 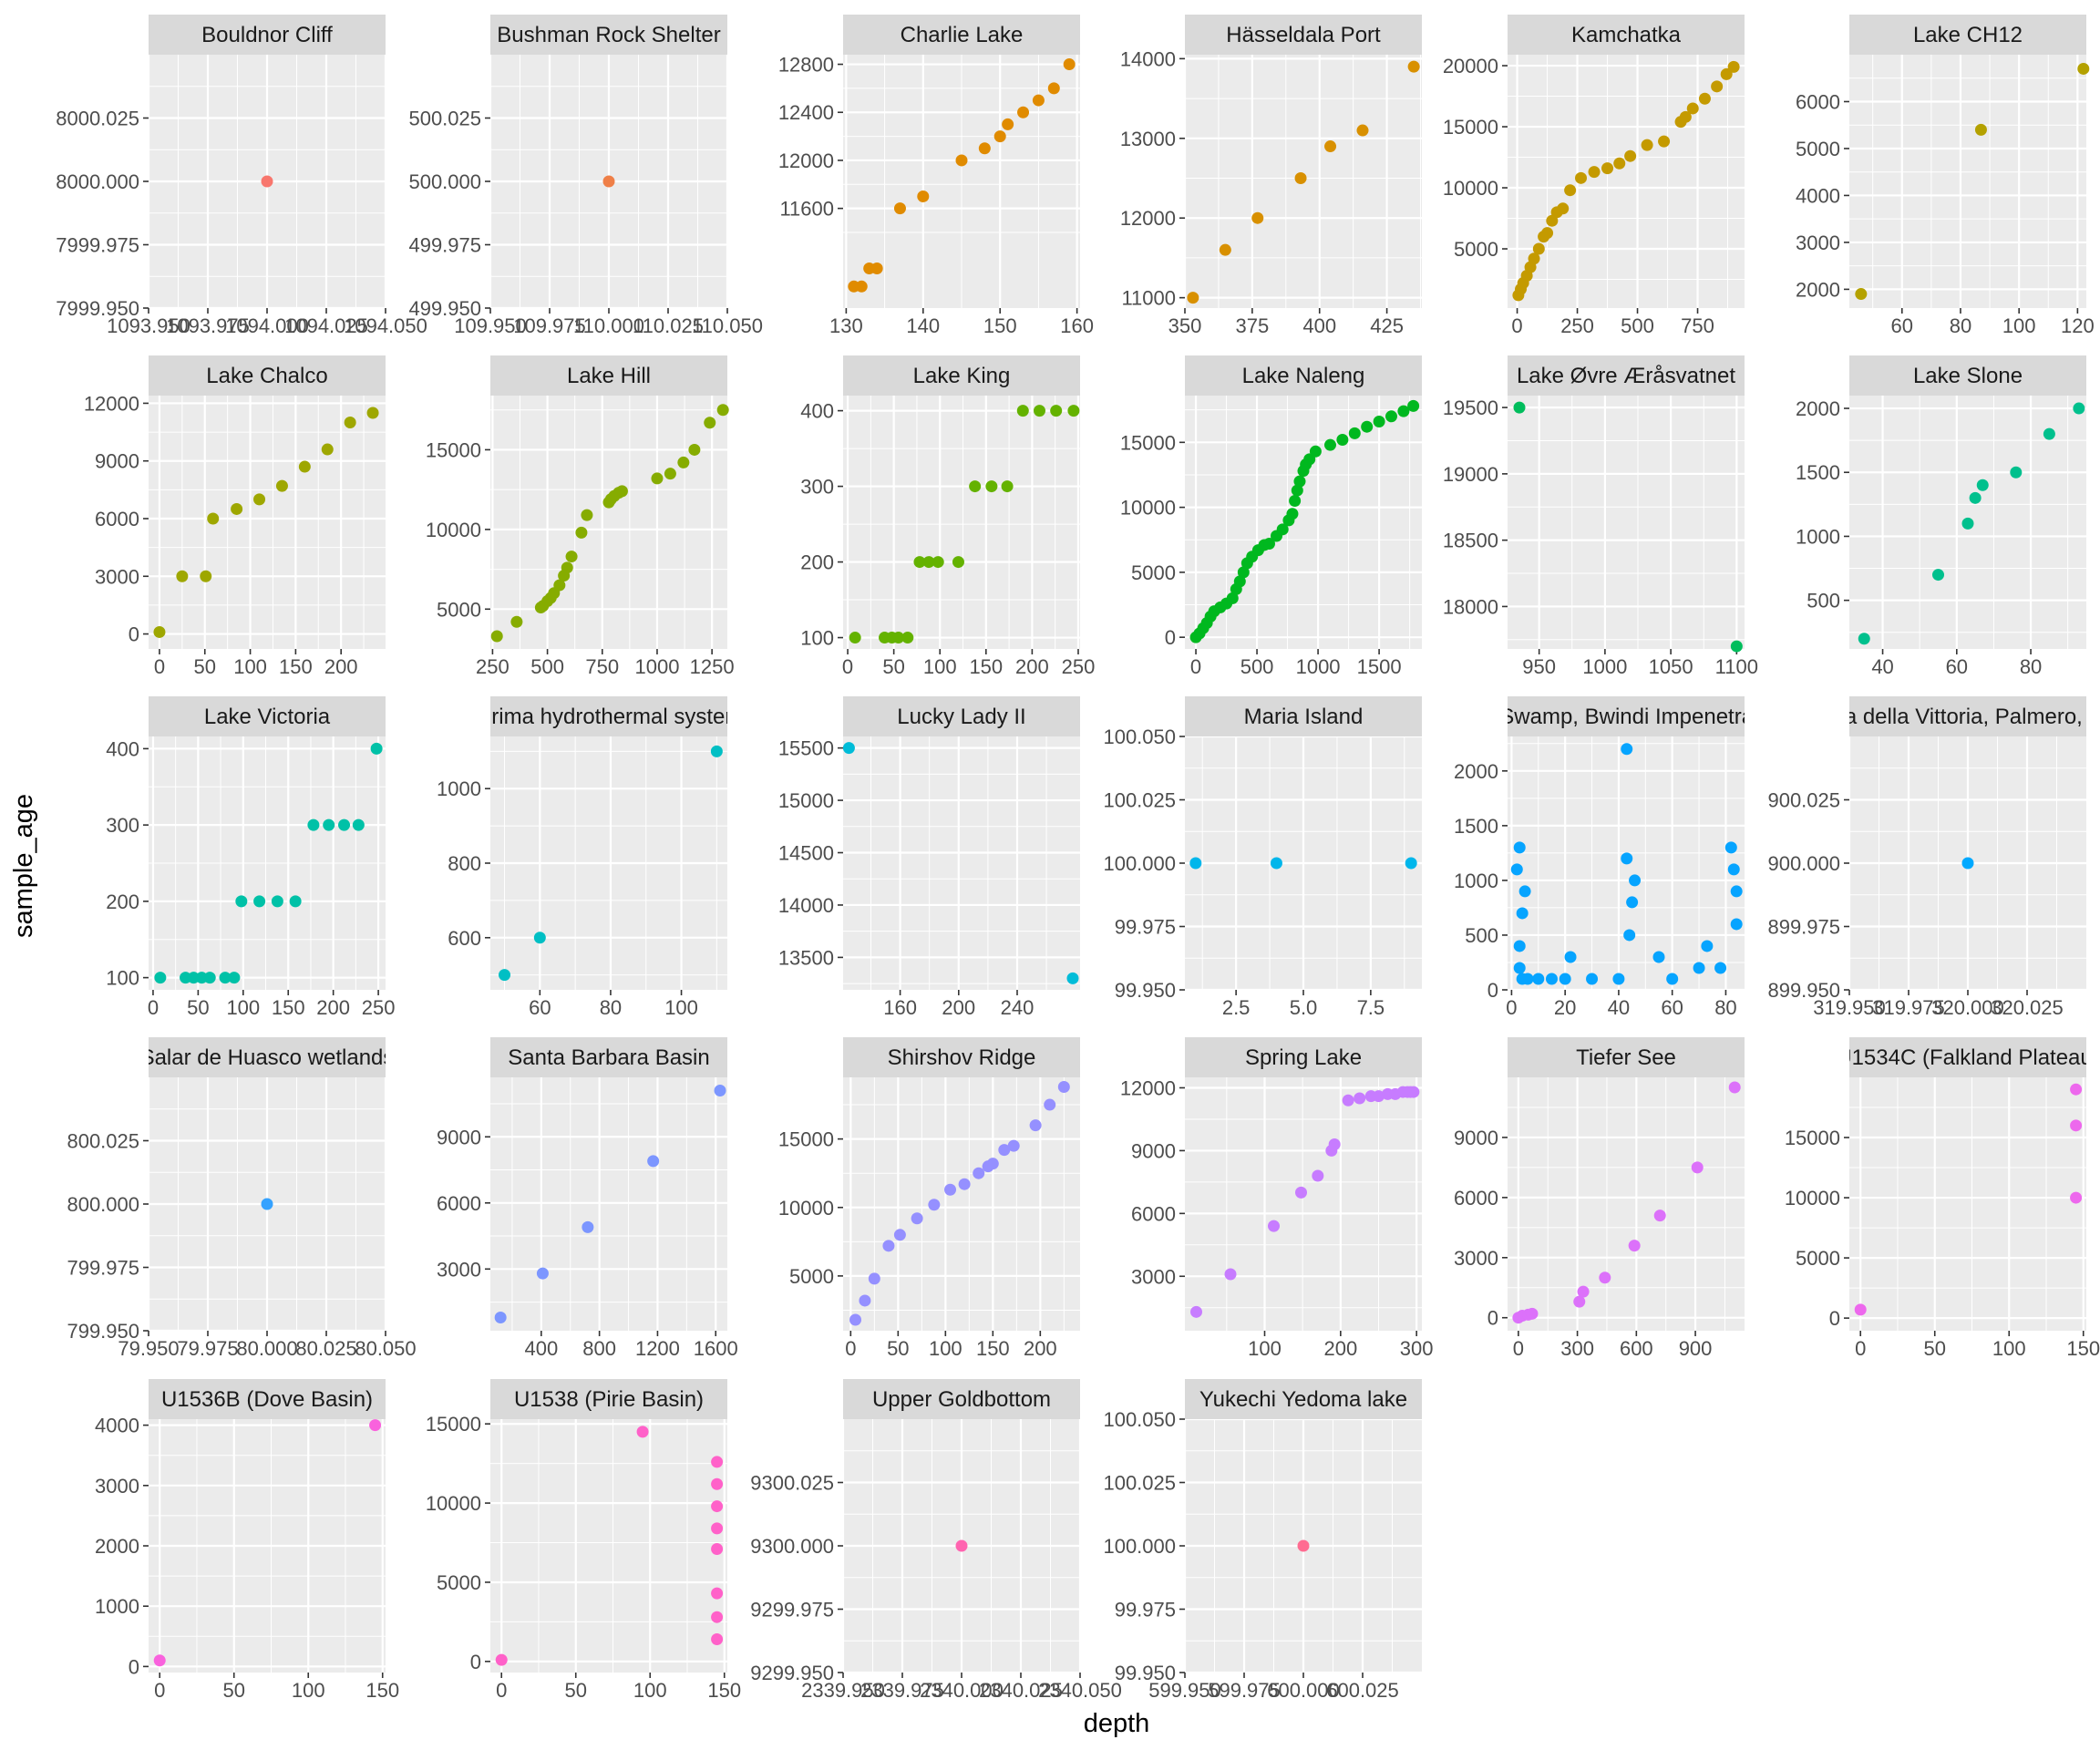 What do you see at coordinates (267, 1399) in the screenshot?
I see `facet-title: U1536B (Dove Basin)` at bounding box center [267, 1399].